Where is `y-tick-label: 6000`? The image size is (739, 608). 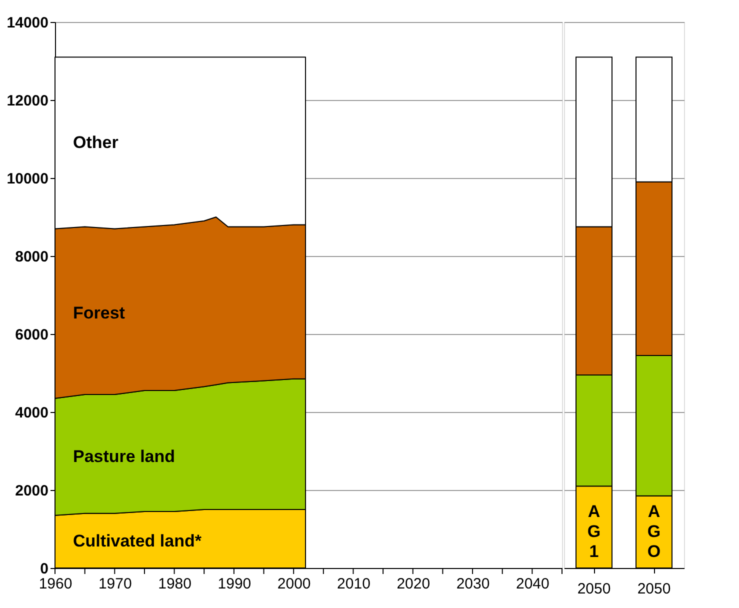 y-tick-label: 6000 is located at coordinates (31, 335).